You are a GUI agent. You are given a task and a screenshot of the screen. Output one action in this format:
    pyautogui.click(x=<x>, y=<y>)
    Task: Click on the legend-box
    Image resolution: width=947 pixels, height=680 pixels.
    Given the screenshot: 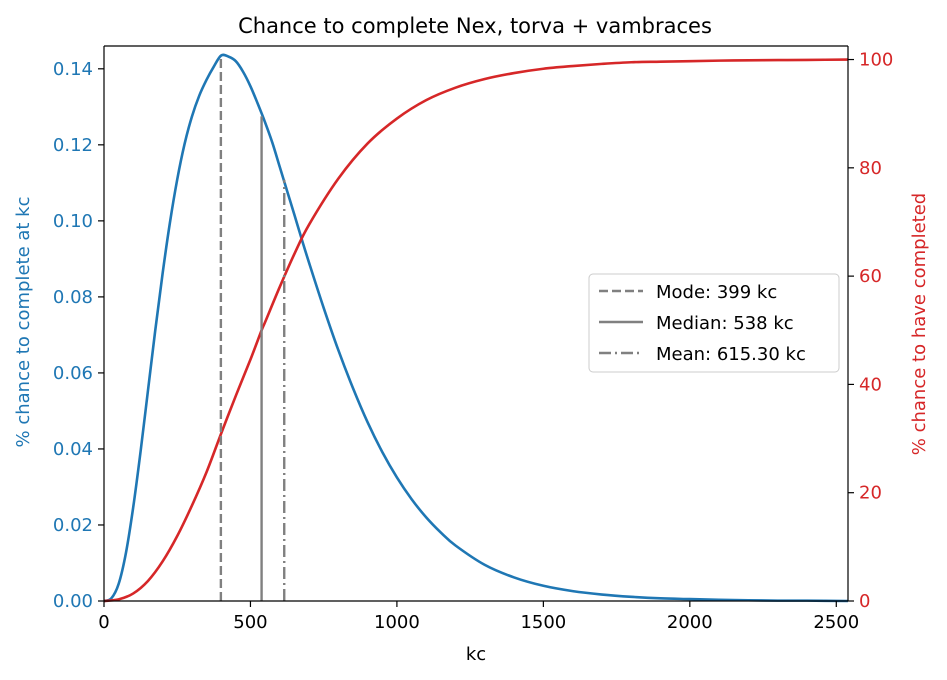 What is the action you would take?
    pyautogui.click(x=714, y=323)
    